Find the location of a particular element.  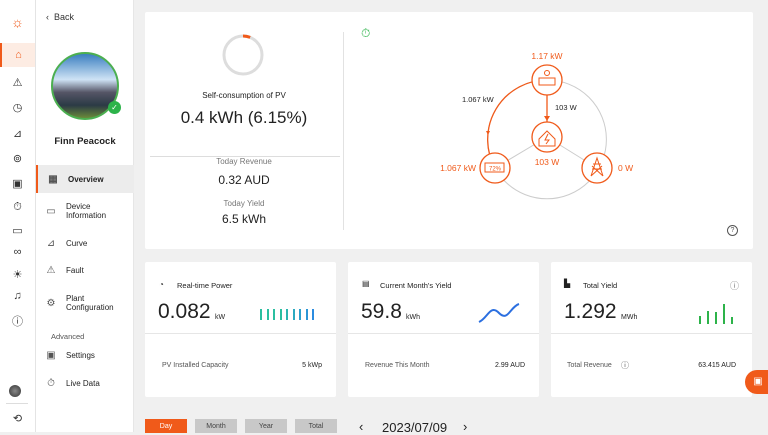

curve-icon: ⊿ is located at coordinates (51, 243).